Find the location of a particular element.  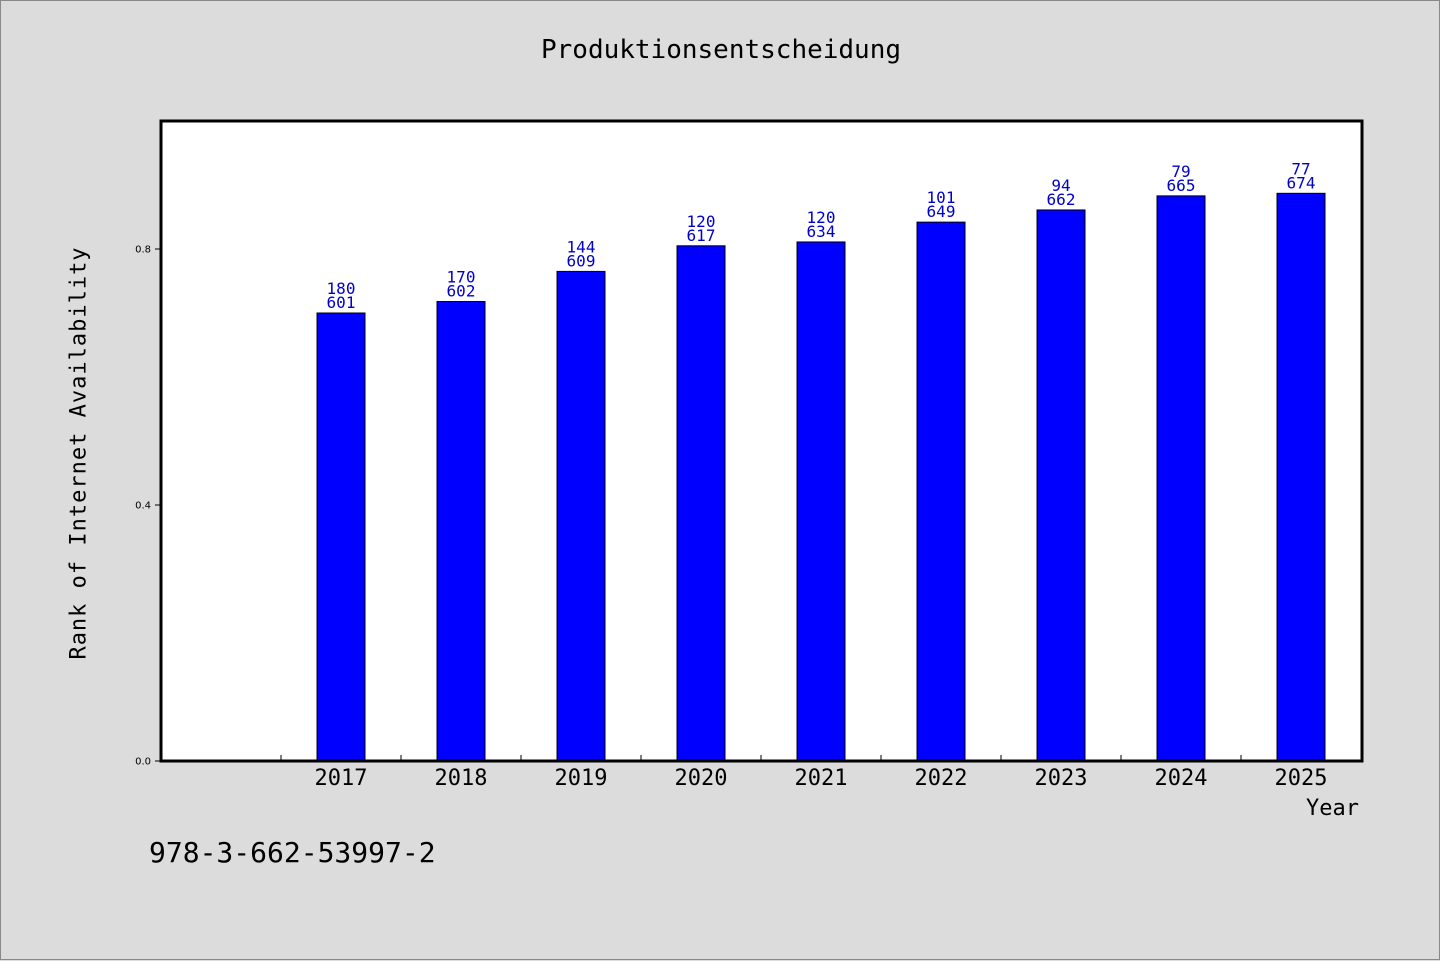

bar-label-top: 180 is located at coordinates (341, 288).